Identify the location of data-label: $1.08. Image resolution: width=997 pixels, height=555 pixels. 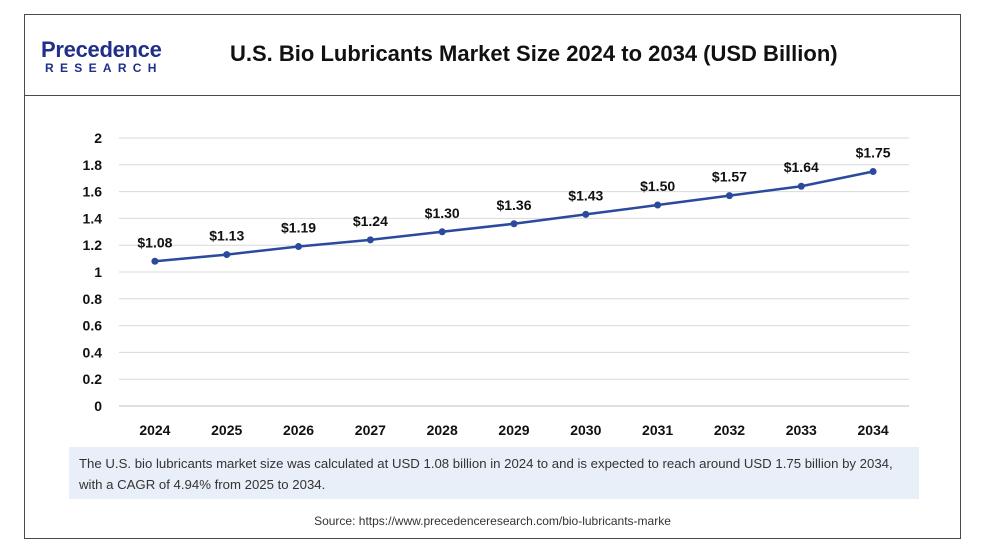
(154, 242).